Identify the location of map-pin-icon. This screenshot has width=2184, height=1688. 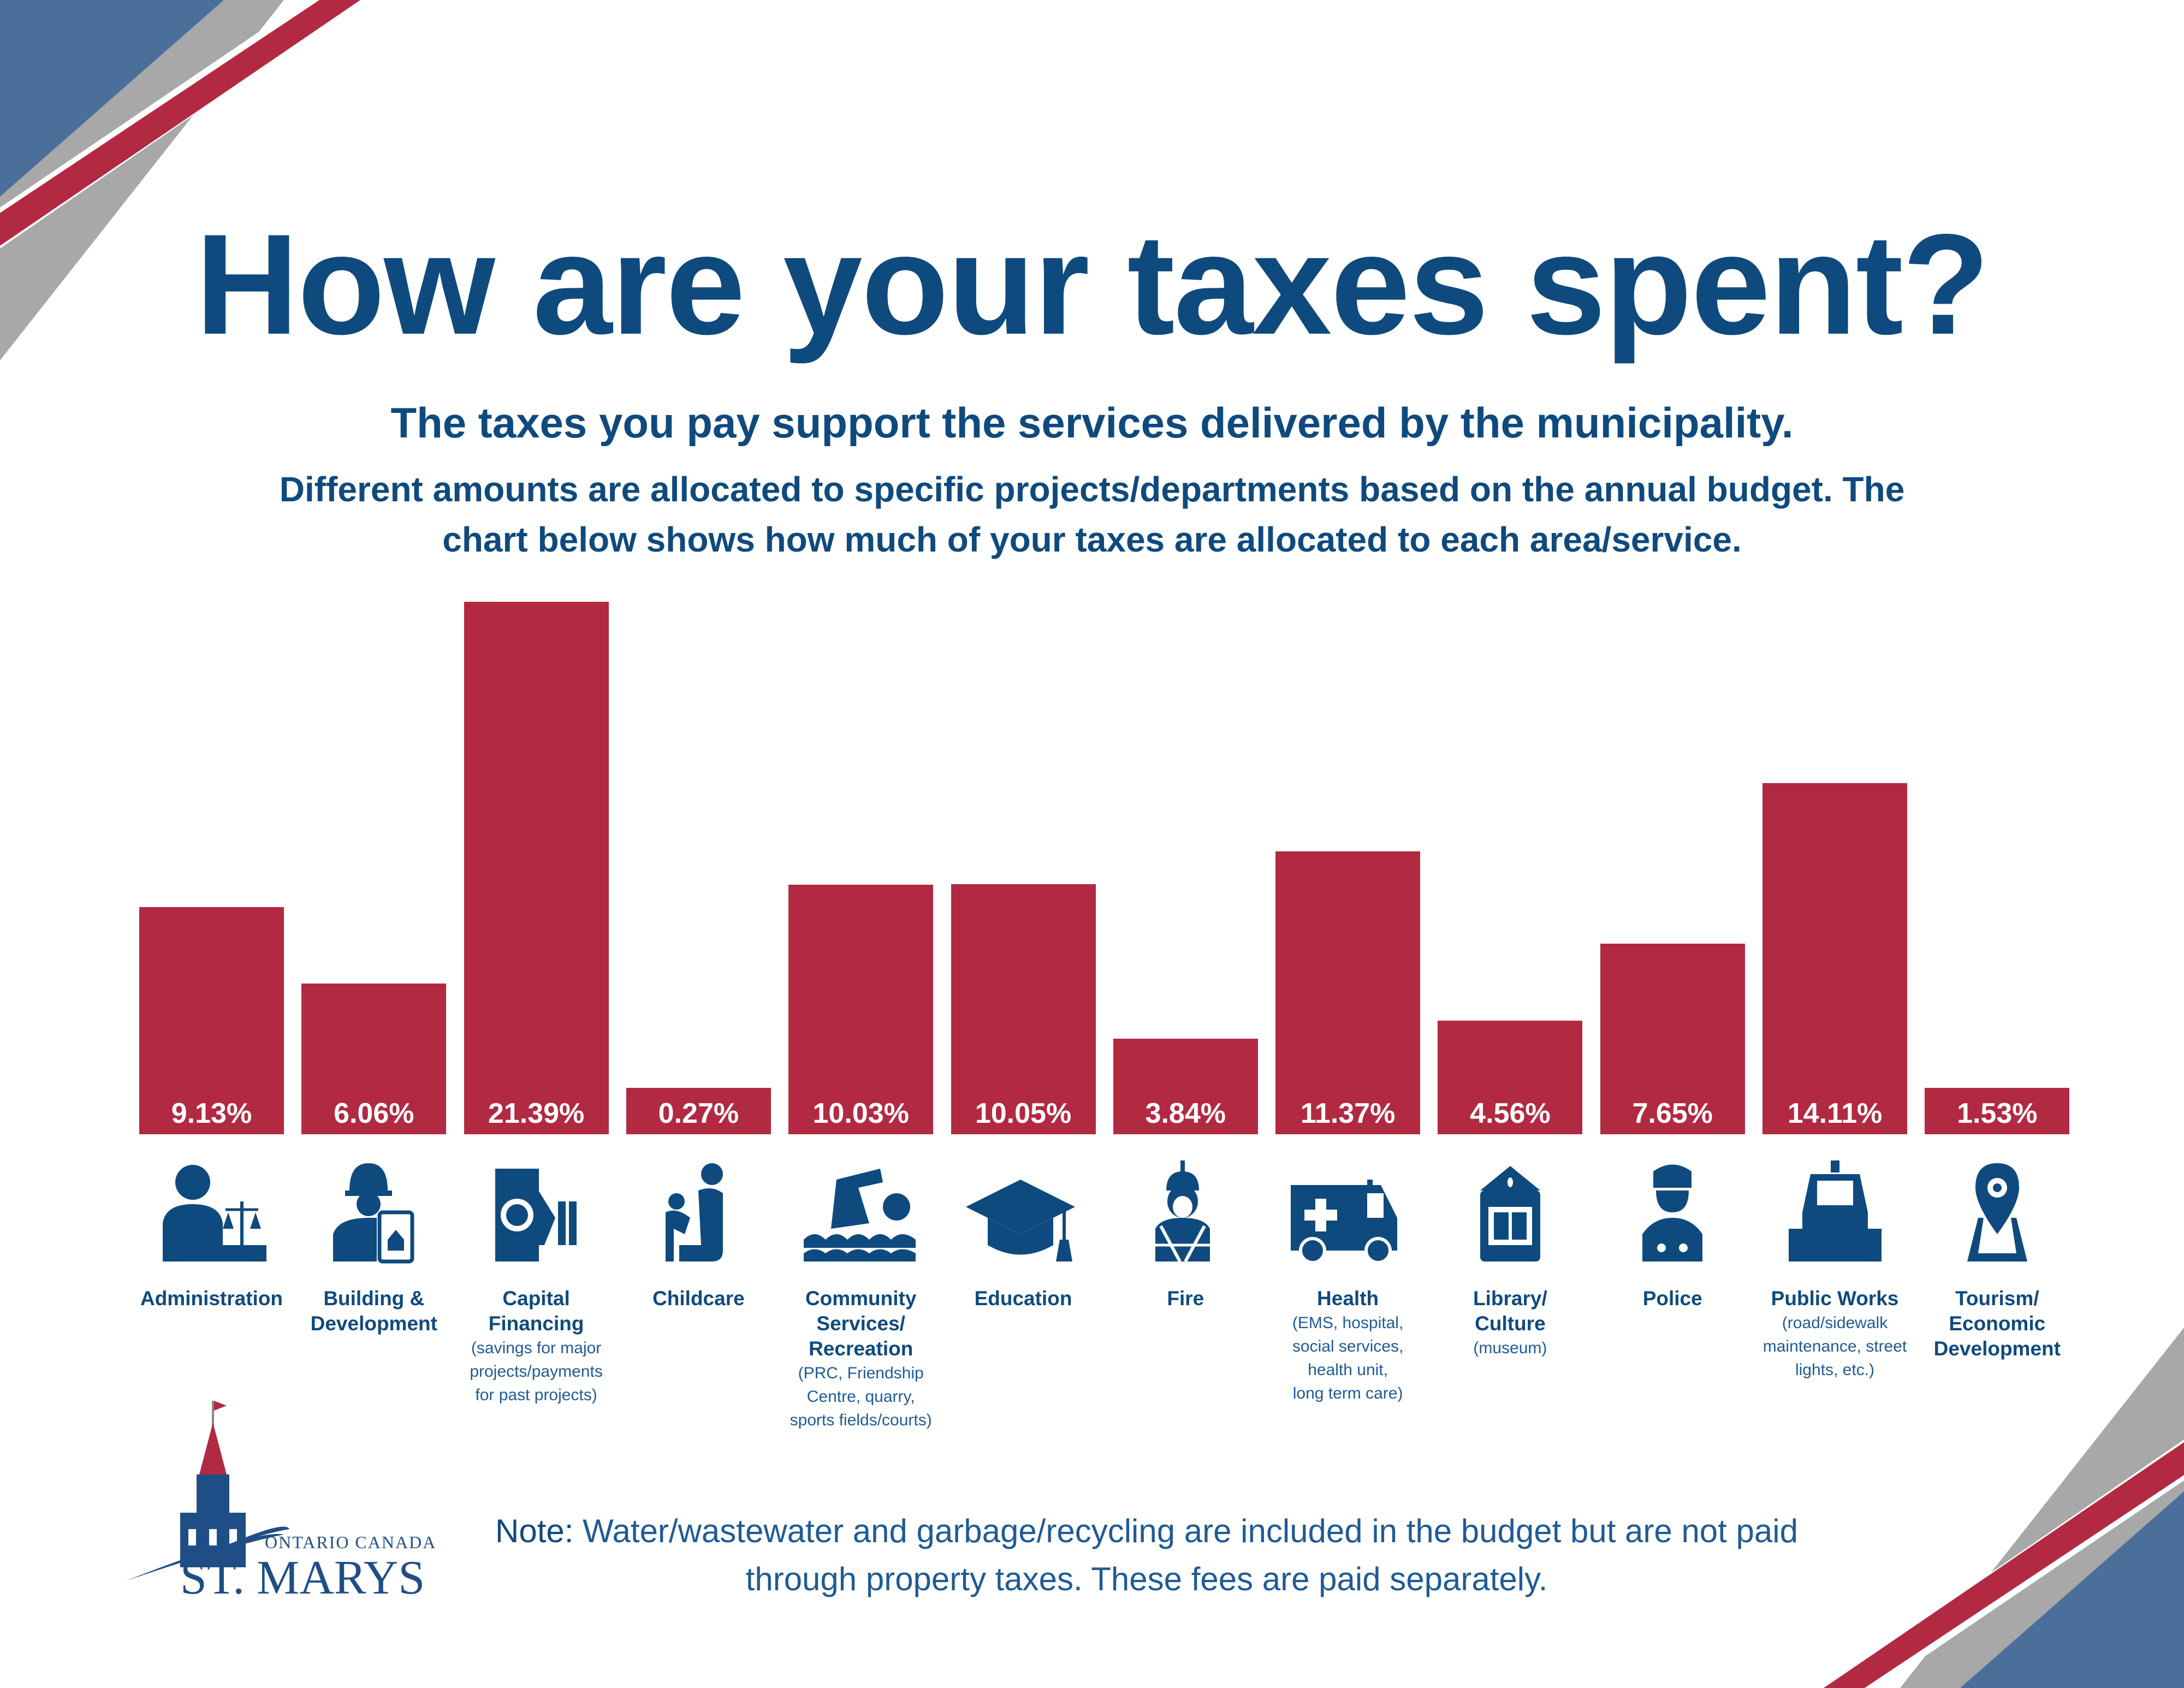
(1997, 1213).